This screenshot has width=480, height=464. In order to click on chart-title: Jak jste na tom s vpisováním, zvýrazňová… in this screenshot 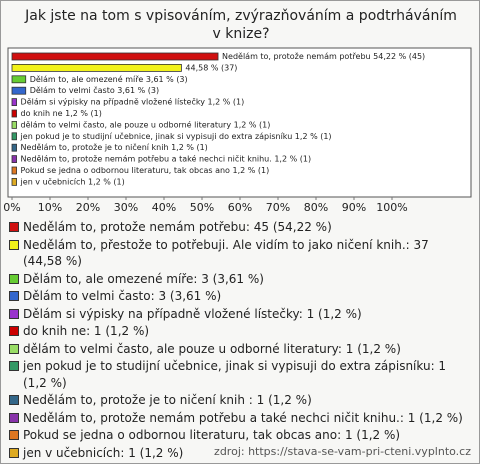, I will do `click(241, 25)`.